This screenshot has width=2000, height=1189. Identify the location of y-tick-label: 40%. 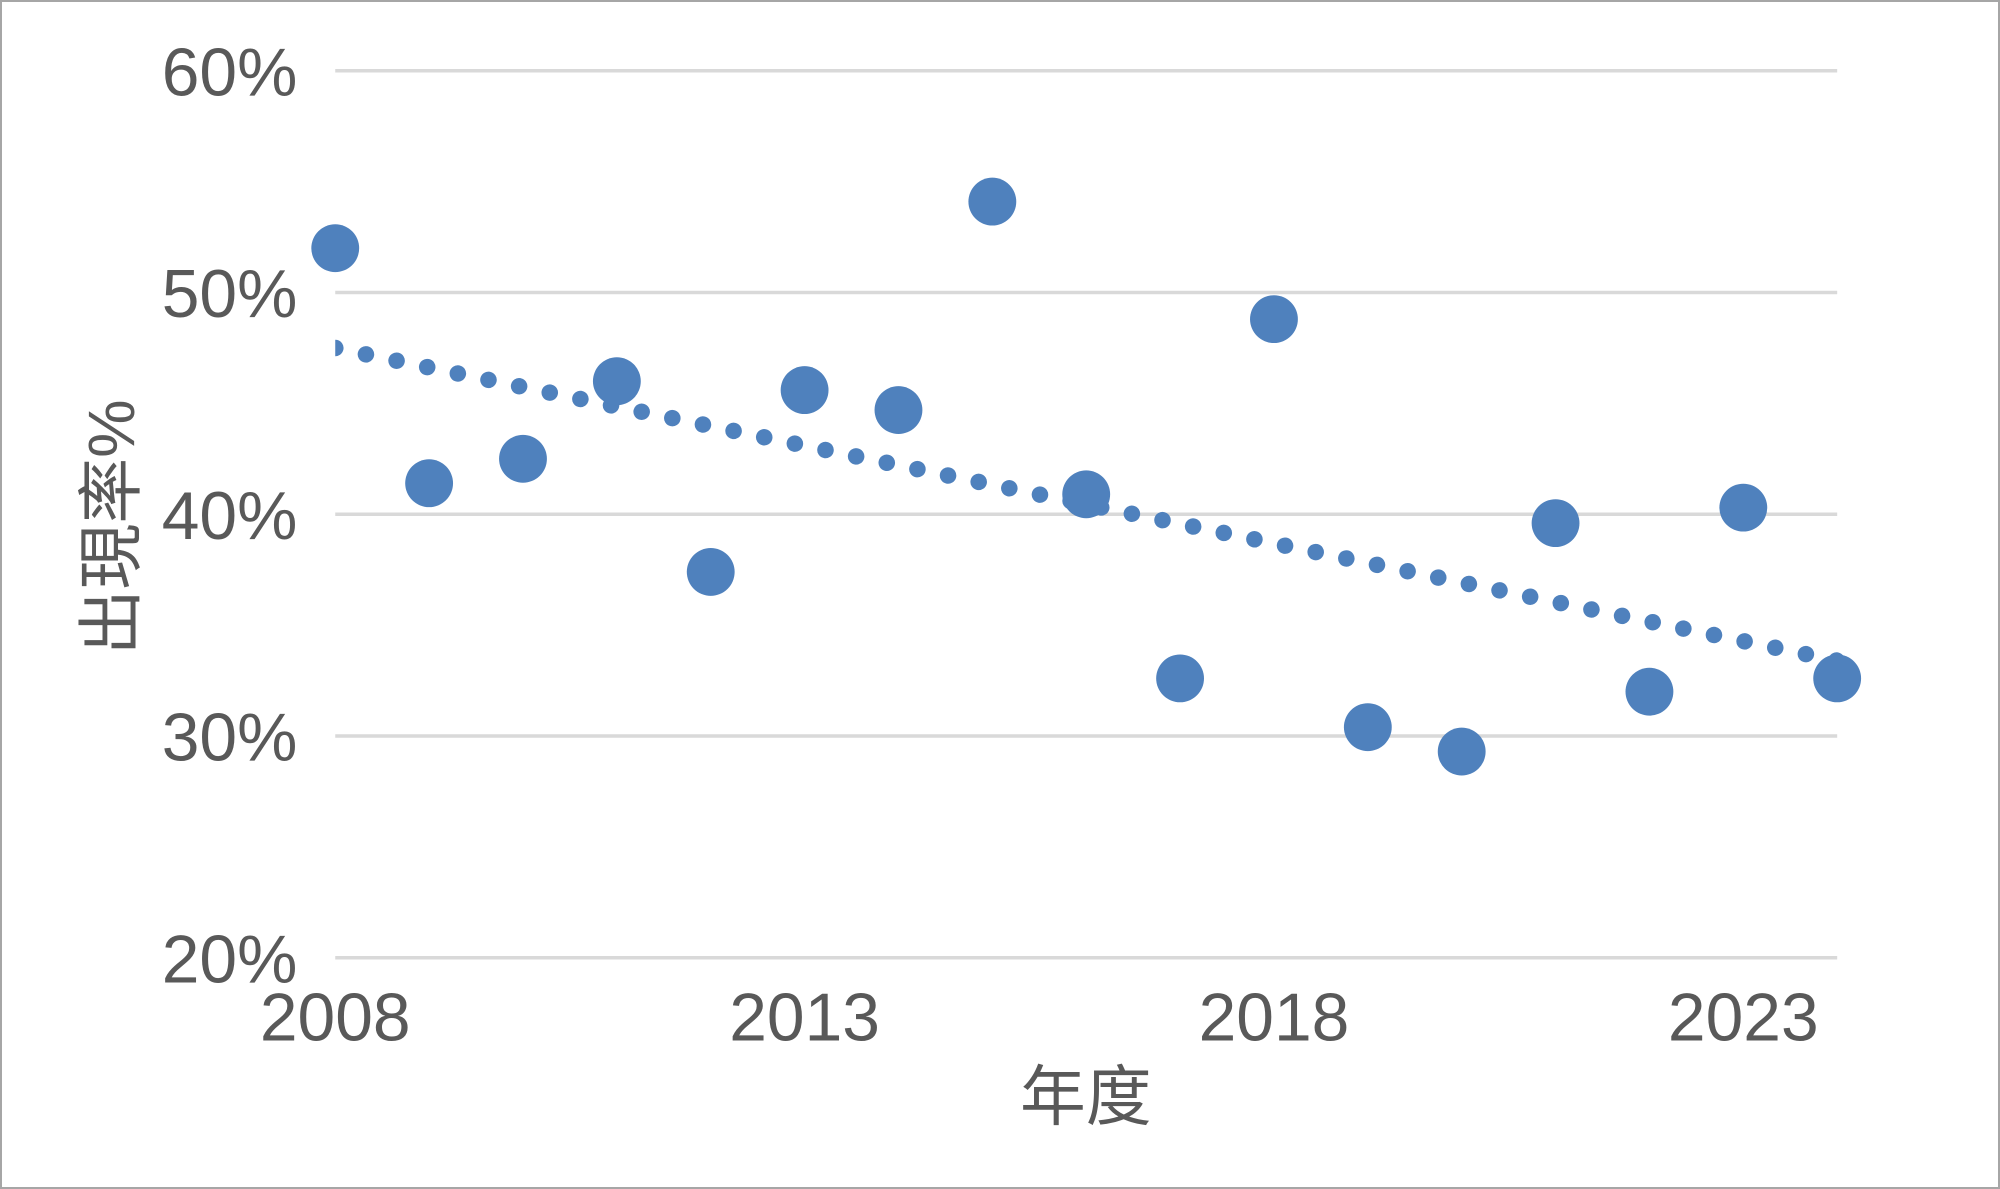
(230, 516).